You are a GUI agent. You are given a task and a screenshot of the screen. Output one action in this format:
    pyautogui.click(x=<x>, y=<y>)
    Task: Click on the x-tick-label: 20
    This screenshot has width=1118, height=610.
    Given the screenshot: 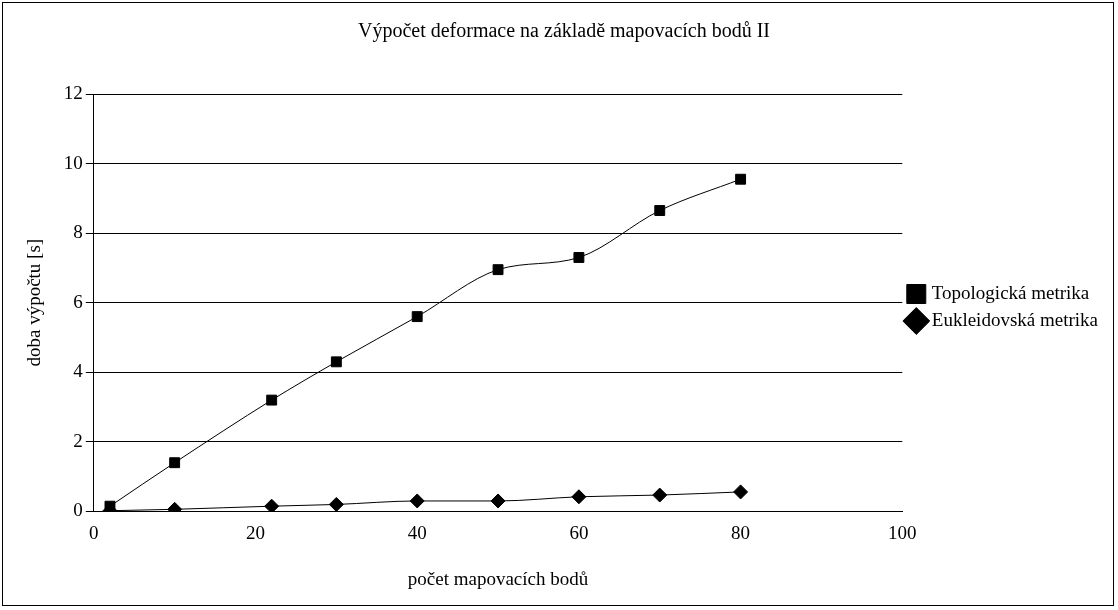 What is the action you would take?
    pyautogui.click(x=255, y=532)
    